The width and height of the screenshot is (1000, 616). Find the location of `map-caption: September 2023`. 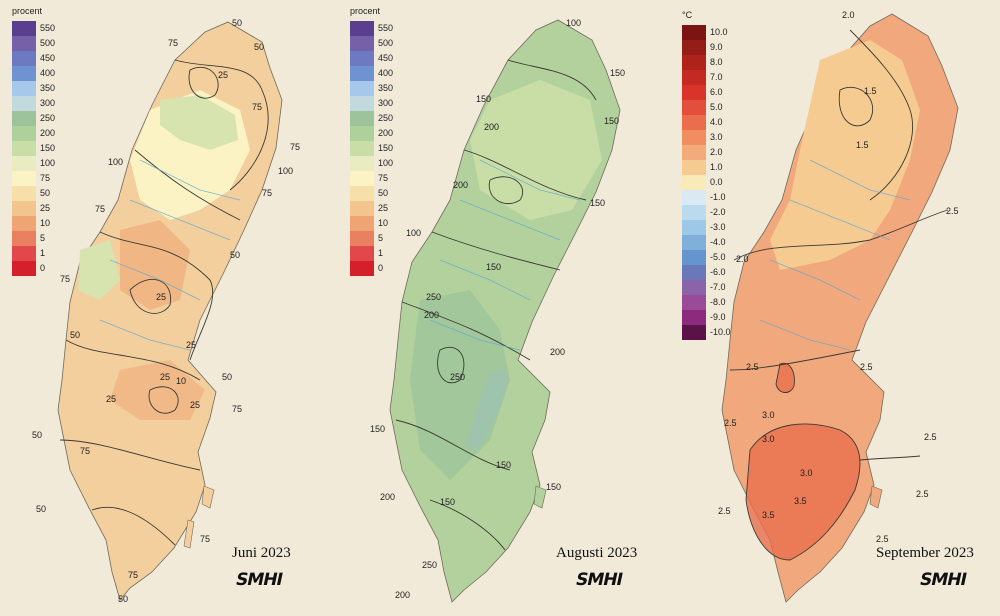

map-caption: September 2023 is located at coordinates (925, 553).